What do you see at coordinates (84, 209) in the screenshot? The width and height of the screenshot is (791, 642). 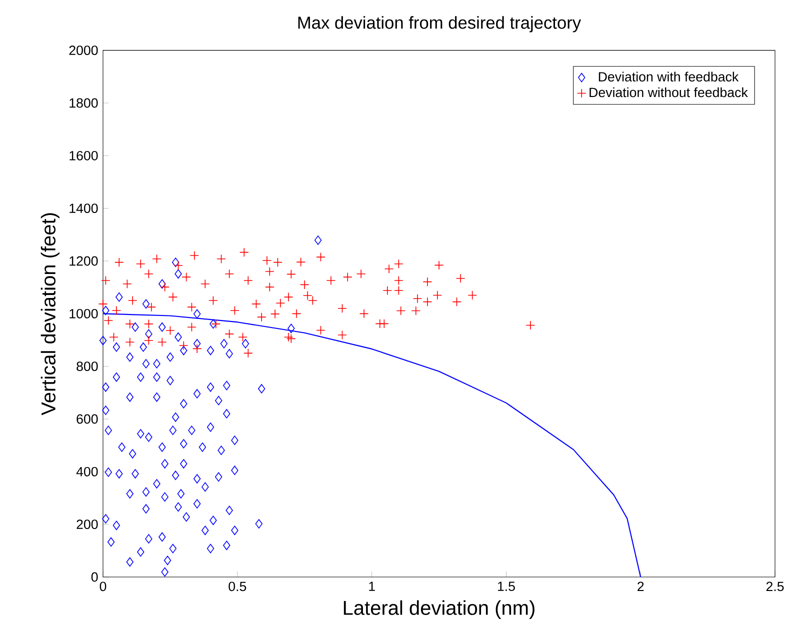 I see `y-tick-label: 1400` at bounding box center [84, 209].